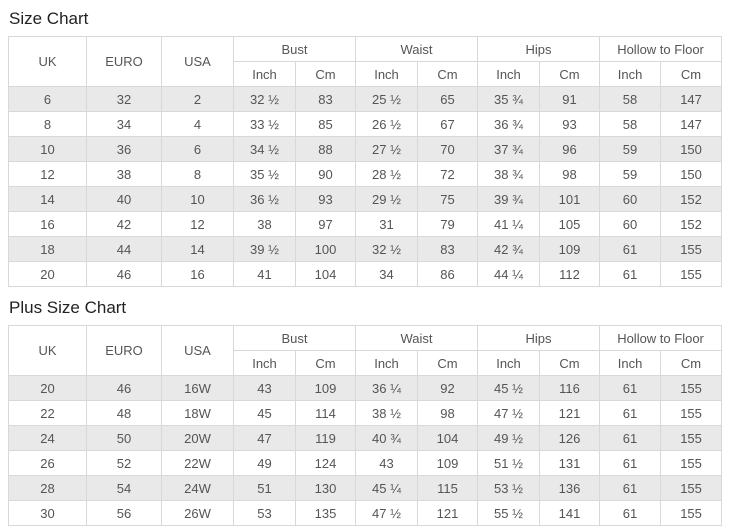 This screenshot has width=730, height=530. Describe the element at coordinates (68, 307) in the screenshot. I see `plus-size-chart-title: Plus Size Chart` at that location.